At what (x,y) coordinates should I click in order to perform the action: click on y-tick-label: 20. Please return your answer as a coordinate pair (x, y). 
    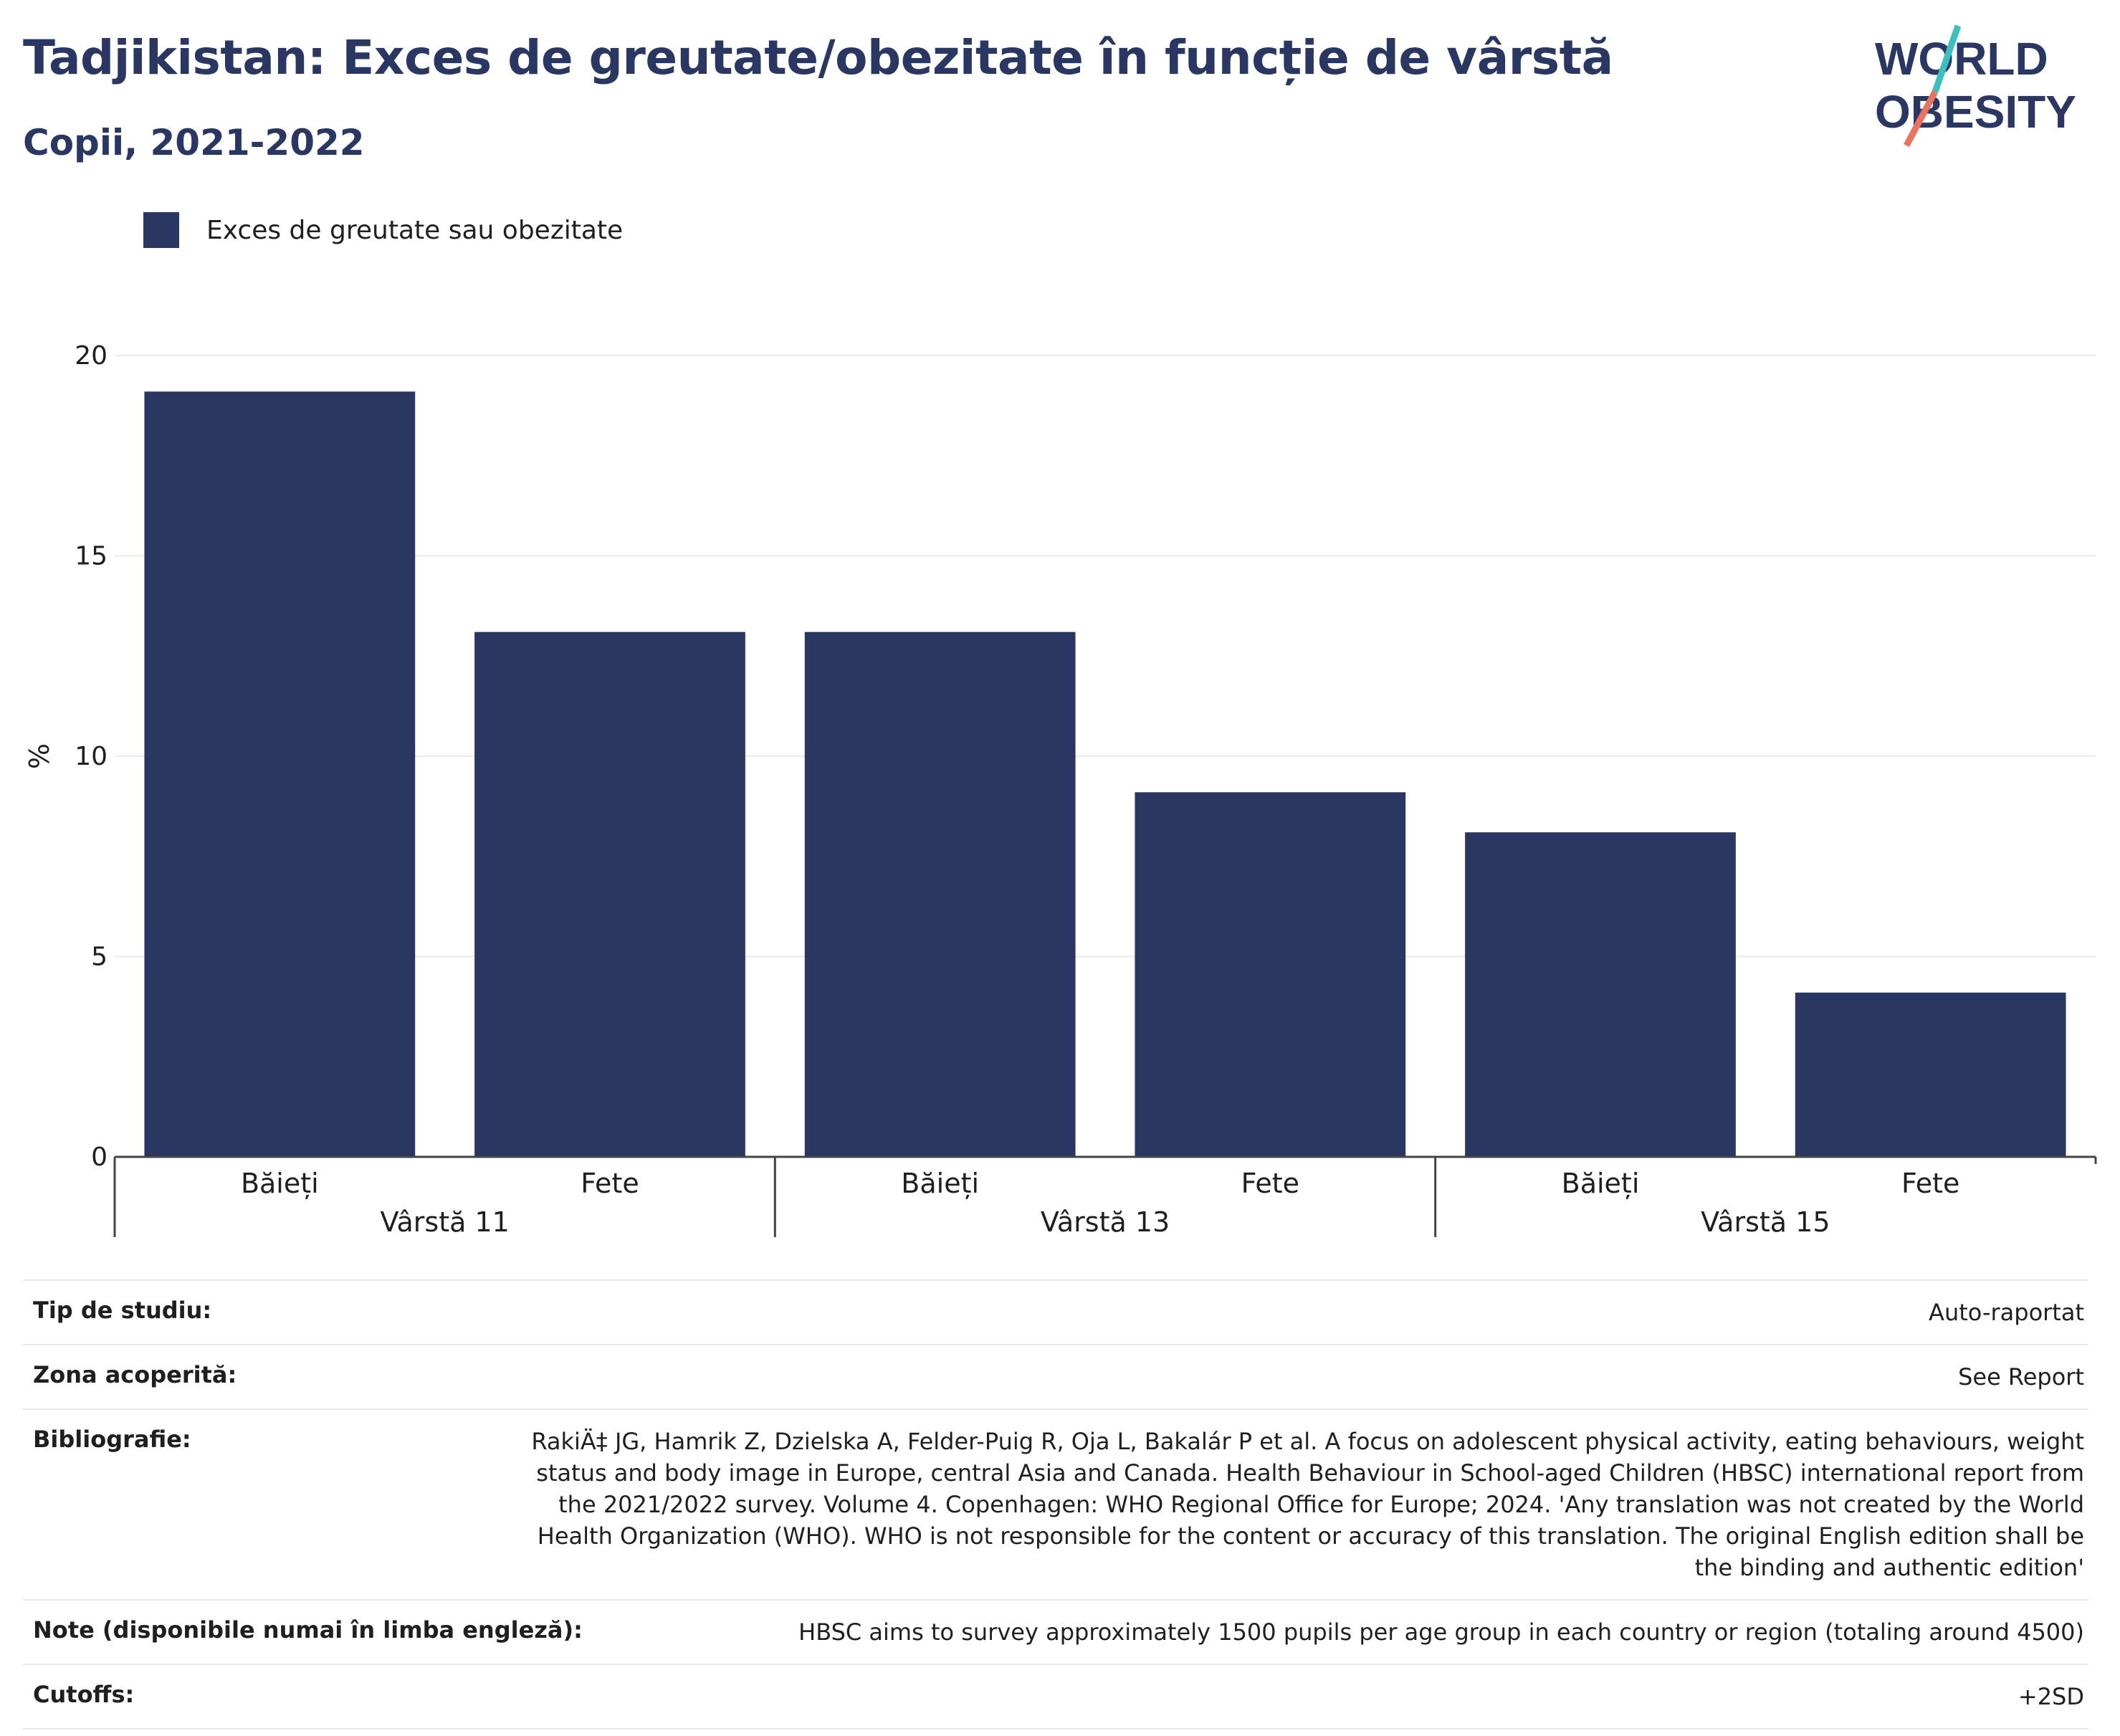
    Looking at the image, I should click on (92, 356).